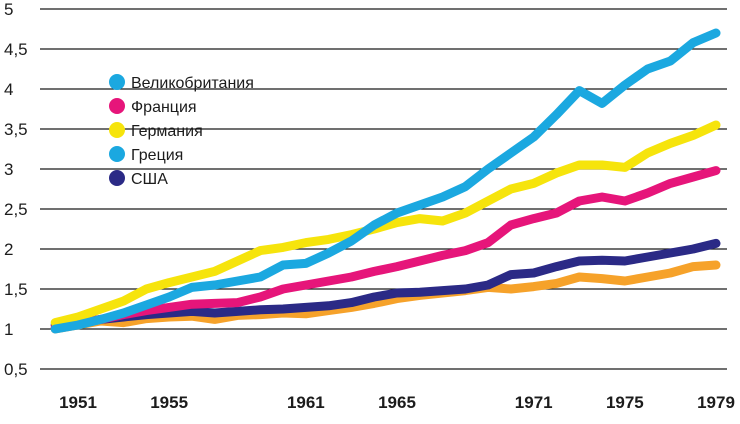 The image size is (740, 424). What do you see at coordinates (534, 402) in the screenshot?
I see `x-tick-label: 1971` at bounding box center [534, 402].